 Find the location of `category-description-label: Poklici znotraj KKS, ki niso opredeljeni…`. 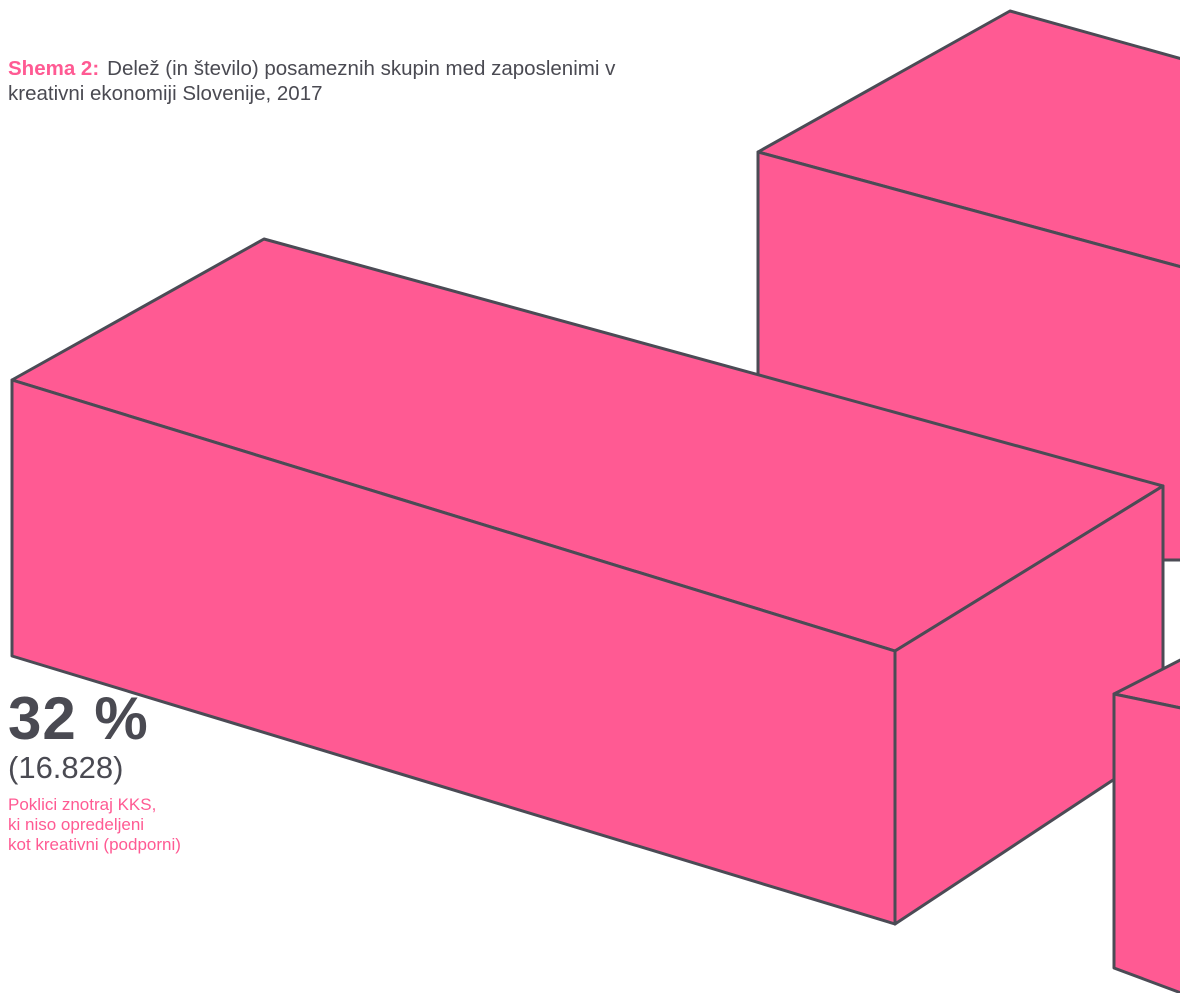

category-description-label: Poklici znotraj KKS, ki niso opredeljeni… is located at coordinates (94, 824).